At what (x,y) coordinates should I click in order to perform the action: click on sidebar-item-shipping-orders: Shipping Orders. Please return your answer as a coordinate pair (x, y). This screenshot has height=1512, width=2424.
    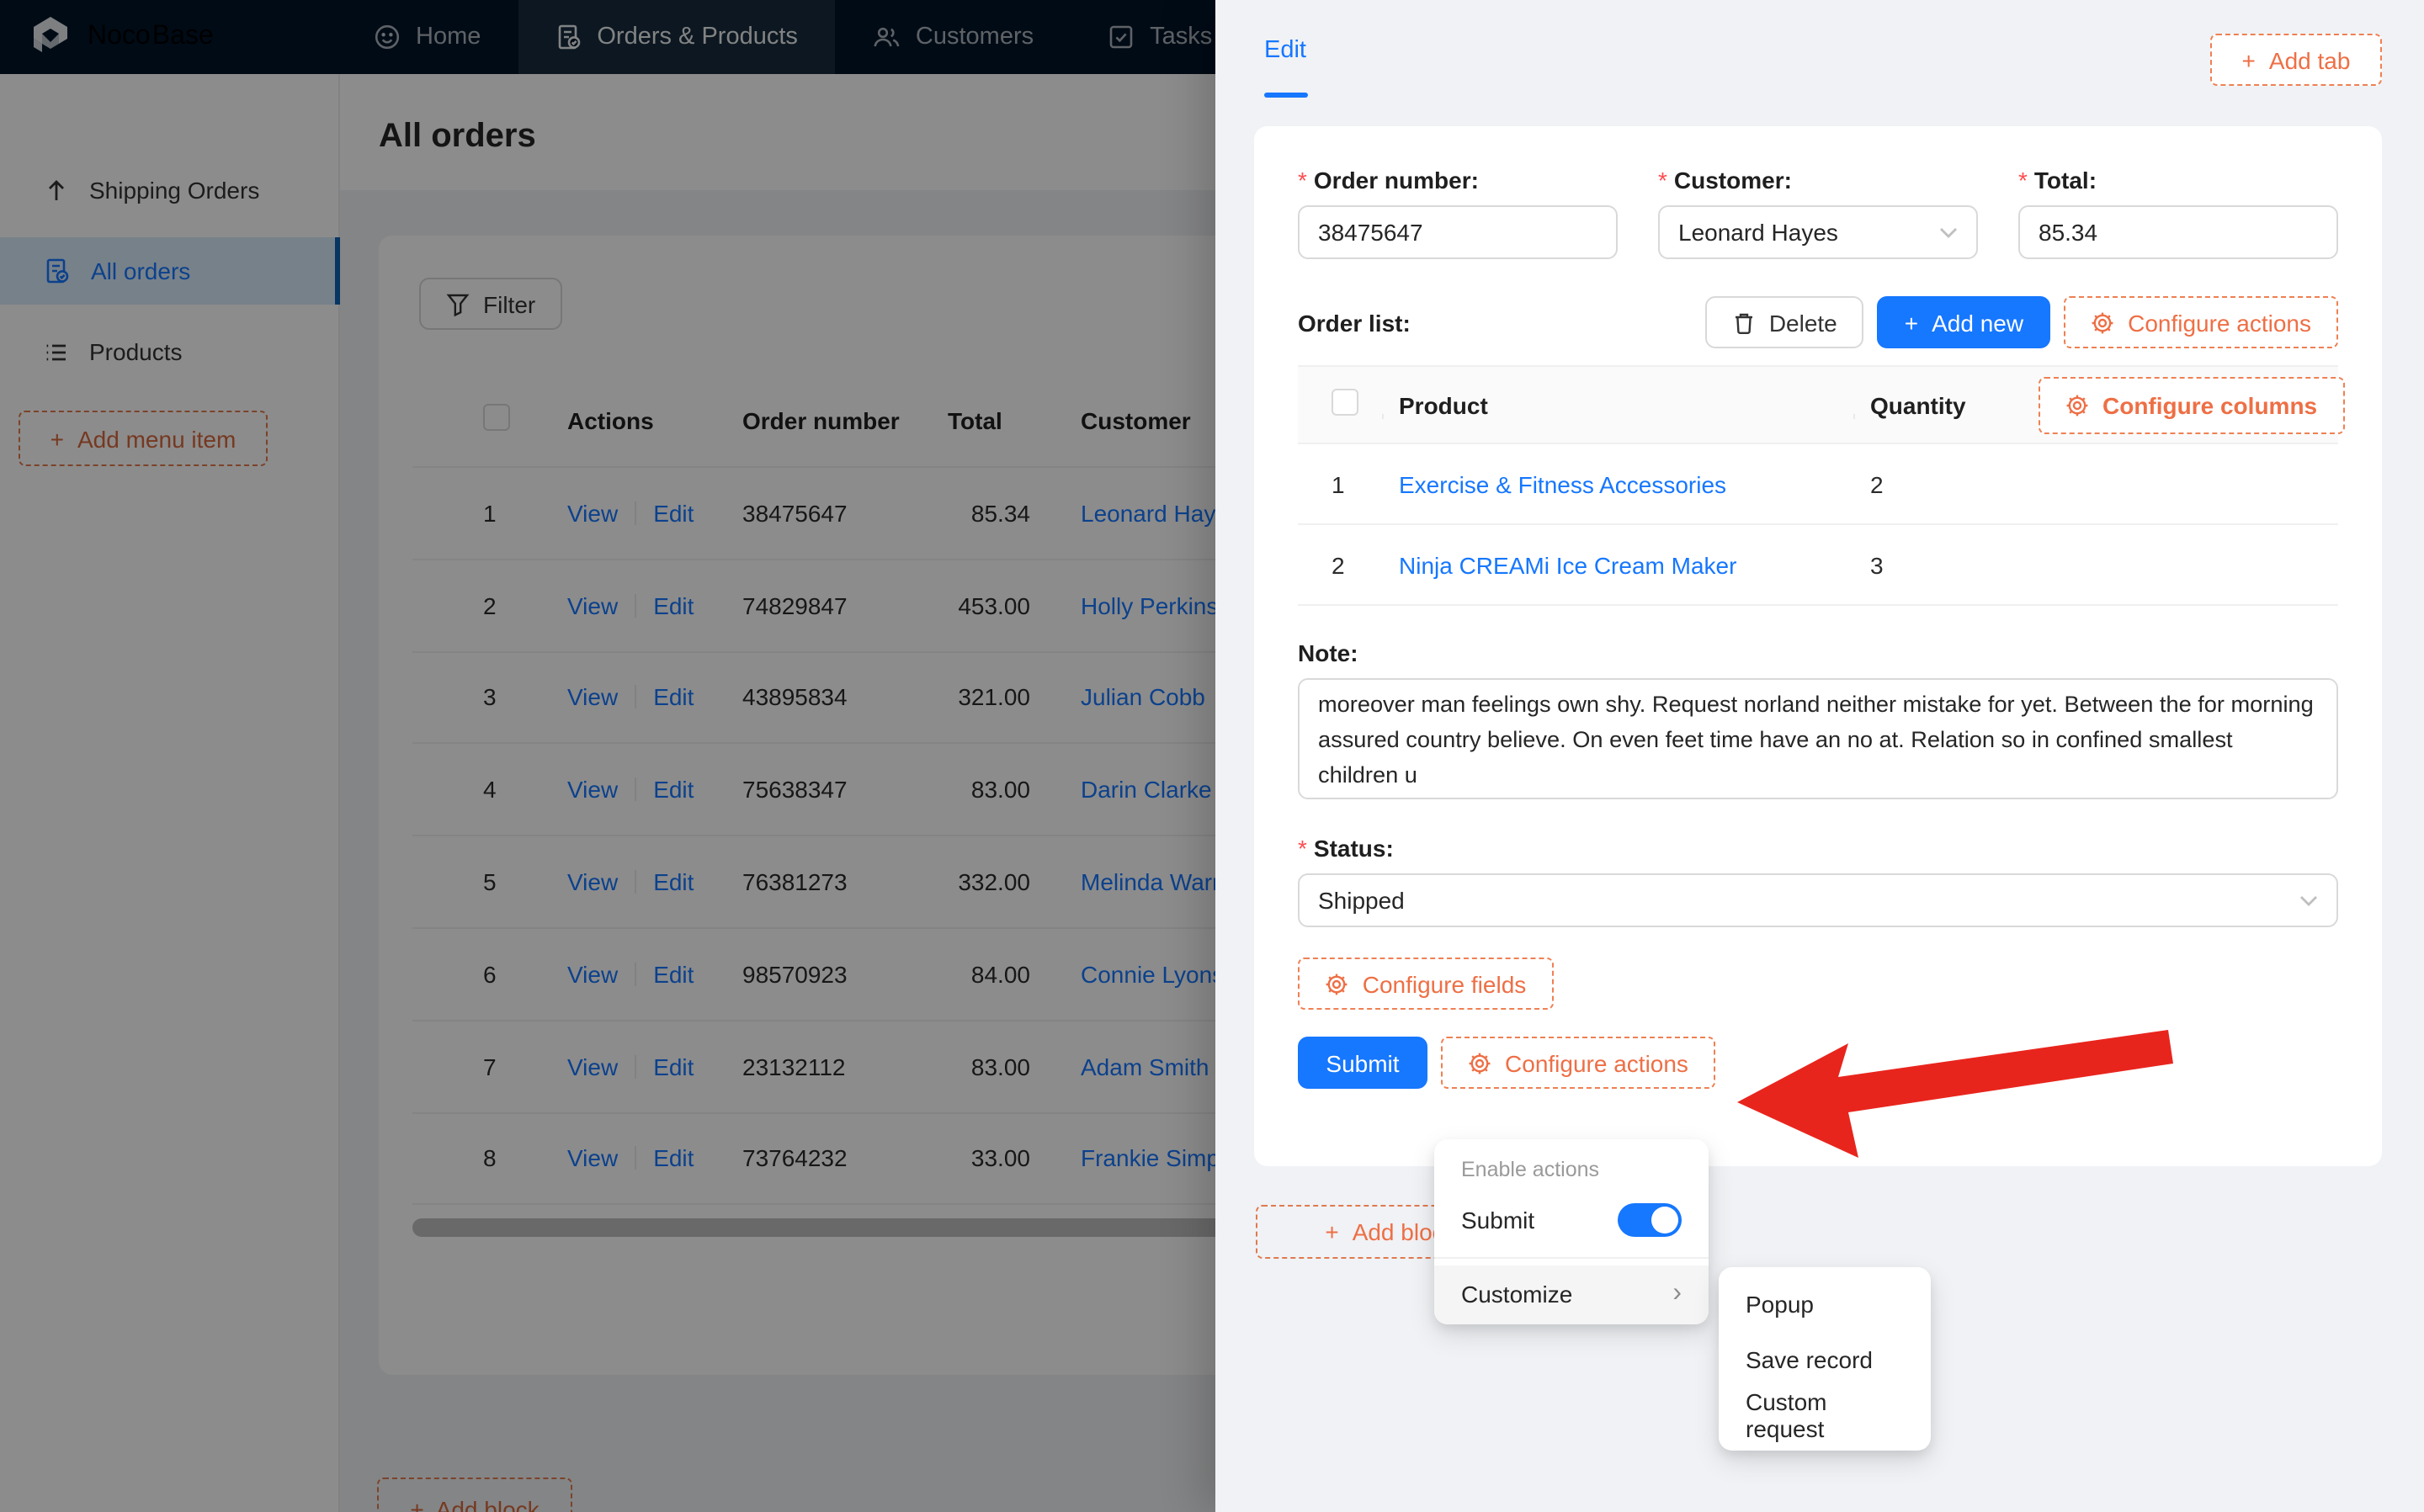
    Looking at the image, I should click on (170, 190).